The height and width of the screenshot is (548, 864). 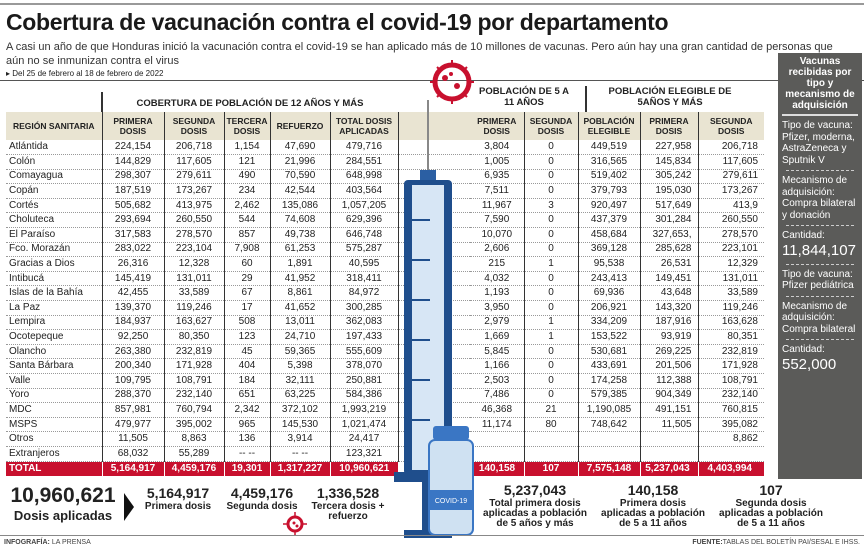 What do you see at coordinates (803, 235) in the screenshot?
I see `quantity-label-1: Cantidad:` at bounding box center [803, 235].